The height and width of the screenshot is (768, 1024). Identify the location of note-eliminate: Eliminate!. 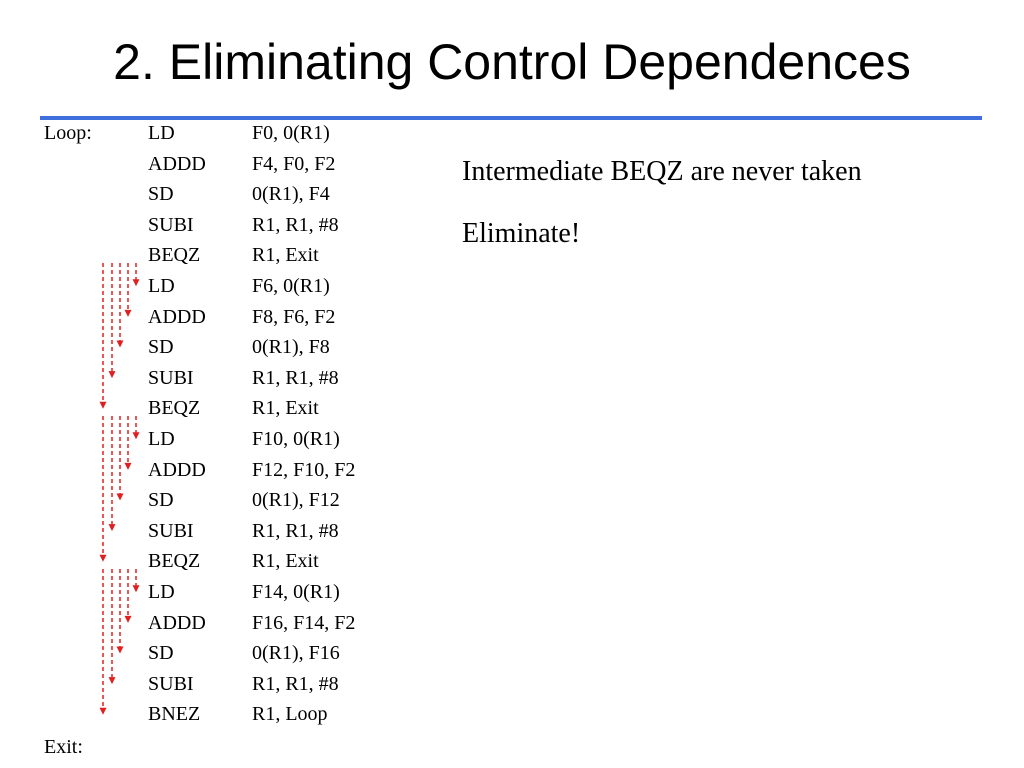
(521, 233).